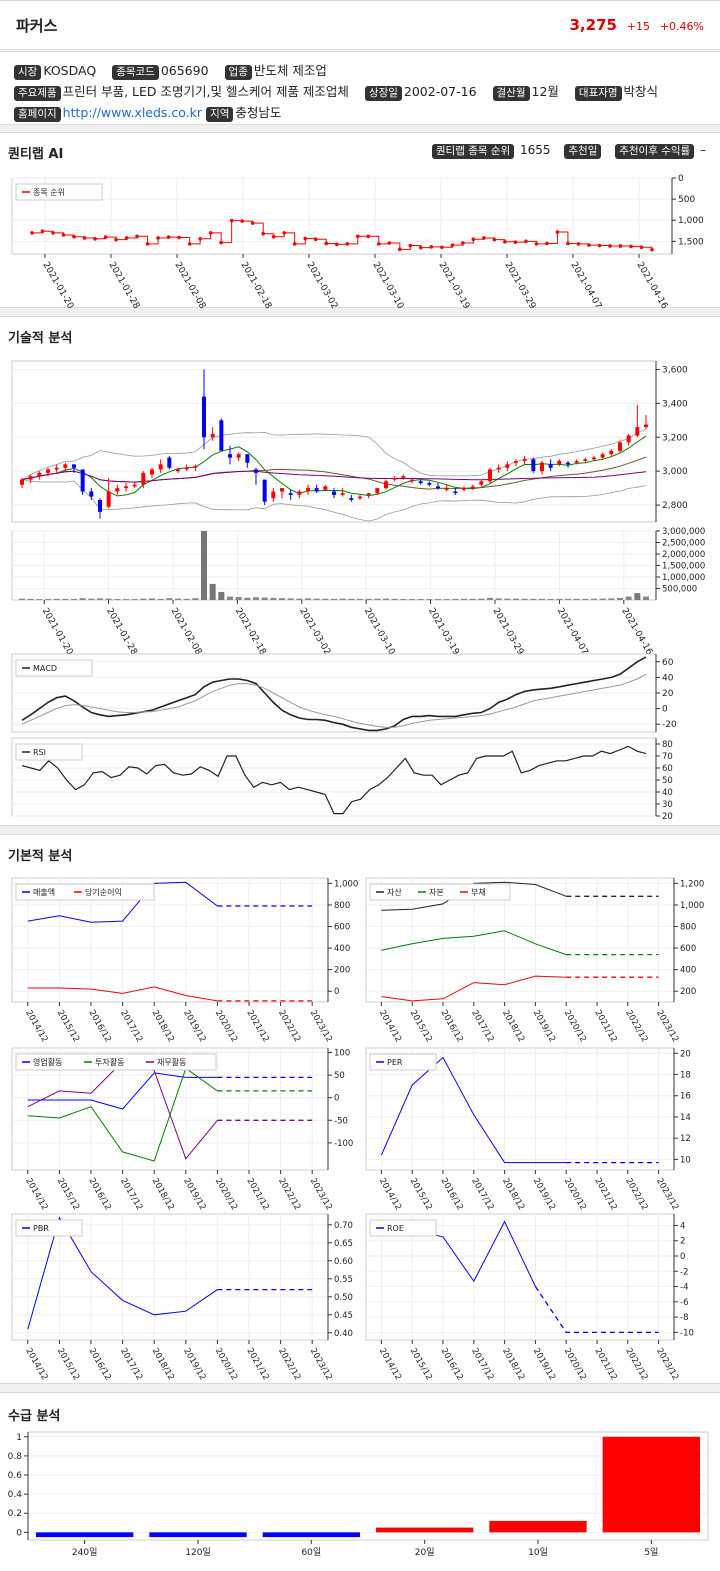 The height and width of the screenshot is (1571, 720). What do you see at coordinates (342, 971) in the screenshot?
I see `sales-y-tick-label: 200` at bounding box center [342, 971].